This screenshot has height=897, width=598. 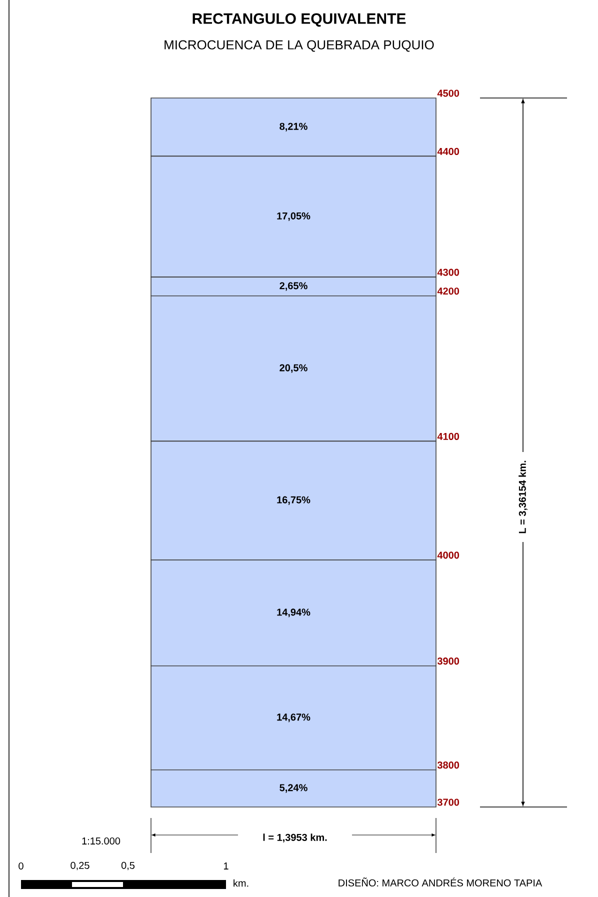 What do you see at coordinates (448, 555) in the screenshot?
I see `text: 4000` at bounding box center [448, 555].